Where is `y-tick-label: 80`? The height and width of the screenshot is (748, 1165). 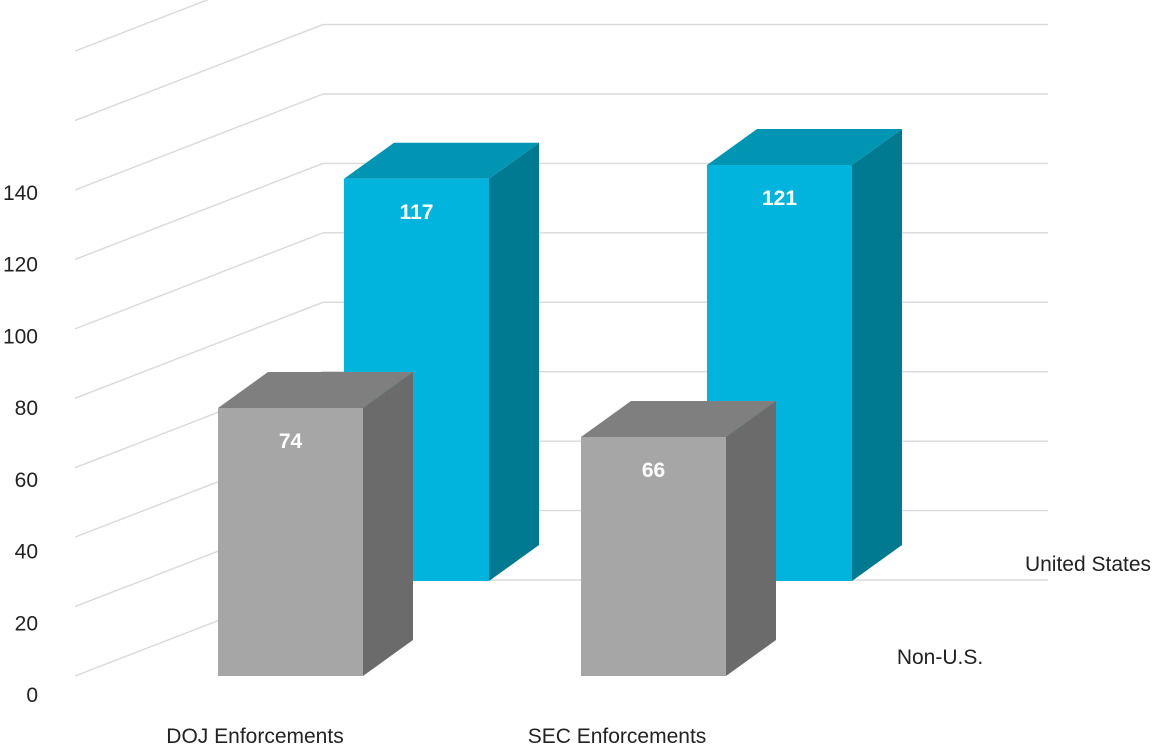
y-tick-label: 80 is located at coordinates (26, 408).